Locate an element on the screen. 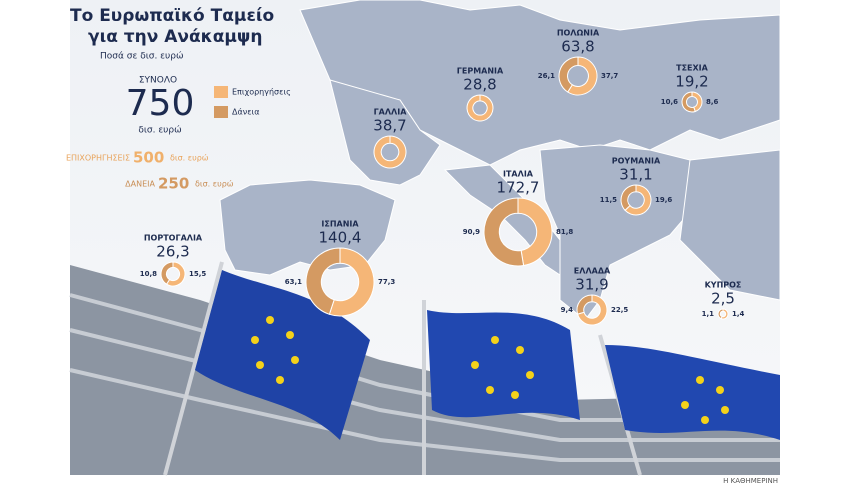 This screenshot has height=489, width=848. subtitle: Ποσά σε δισ. ευρώ is located at coordinates (142, 56).